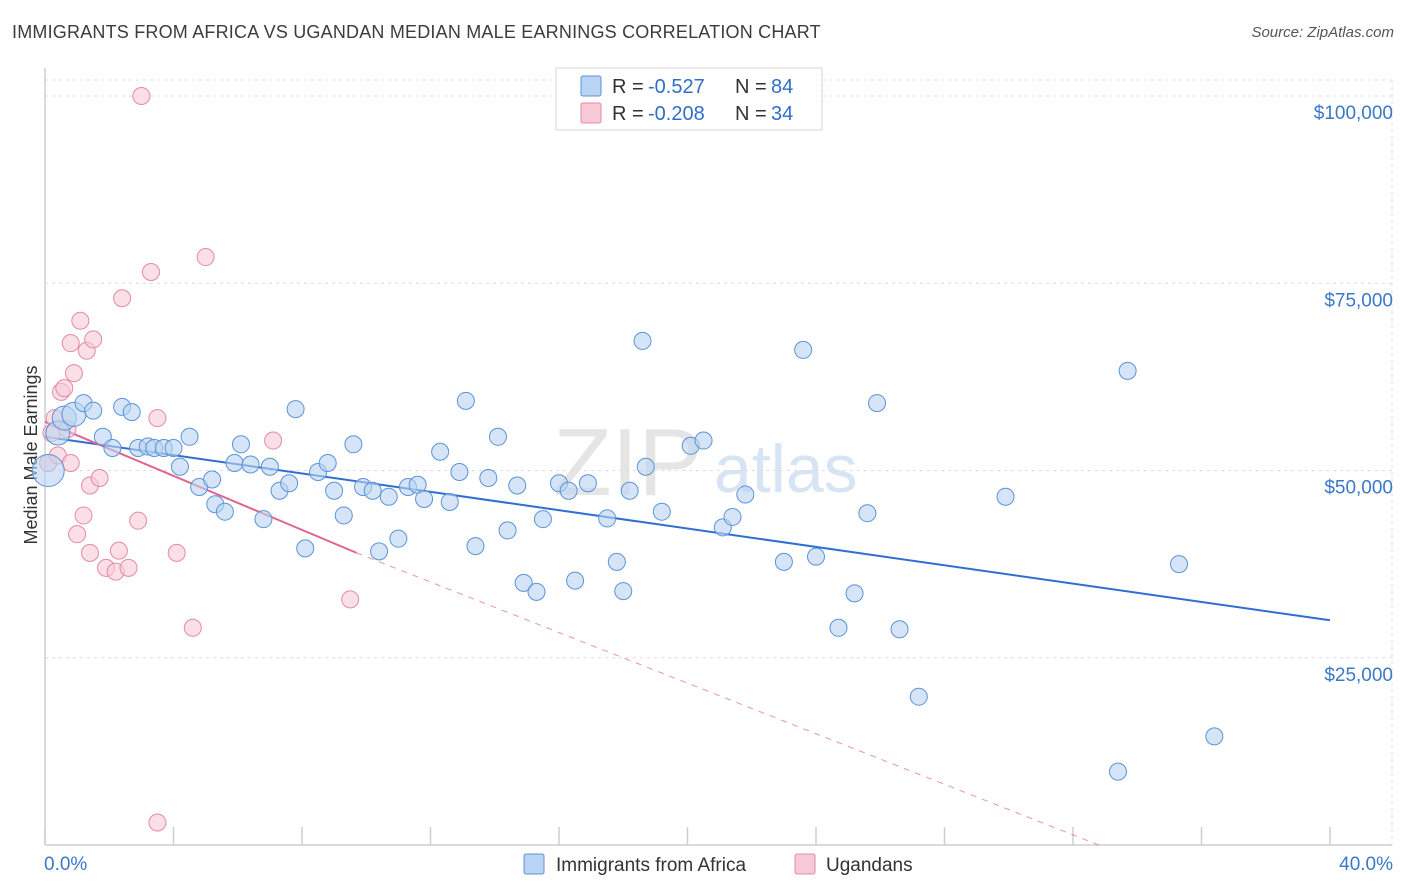  I want to click on bottom-legend: Immigrants from Africa Ugandans, so click(718, 864).